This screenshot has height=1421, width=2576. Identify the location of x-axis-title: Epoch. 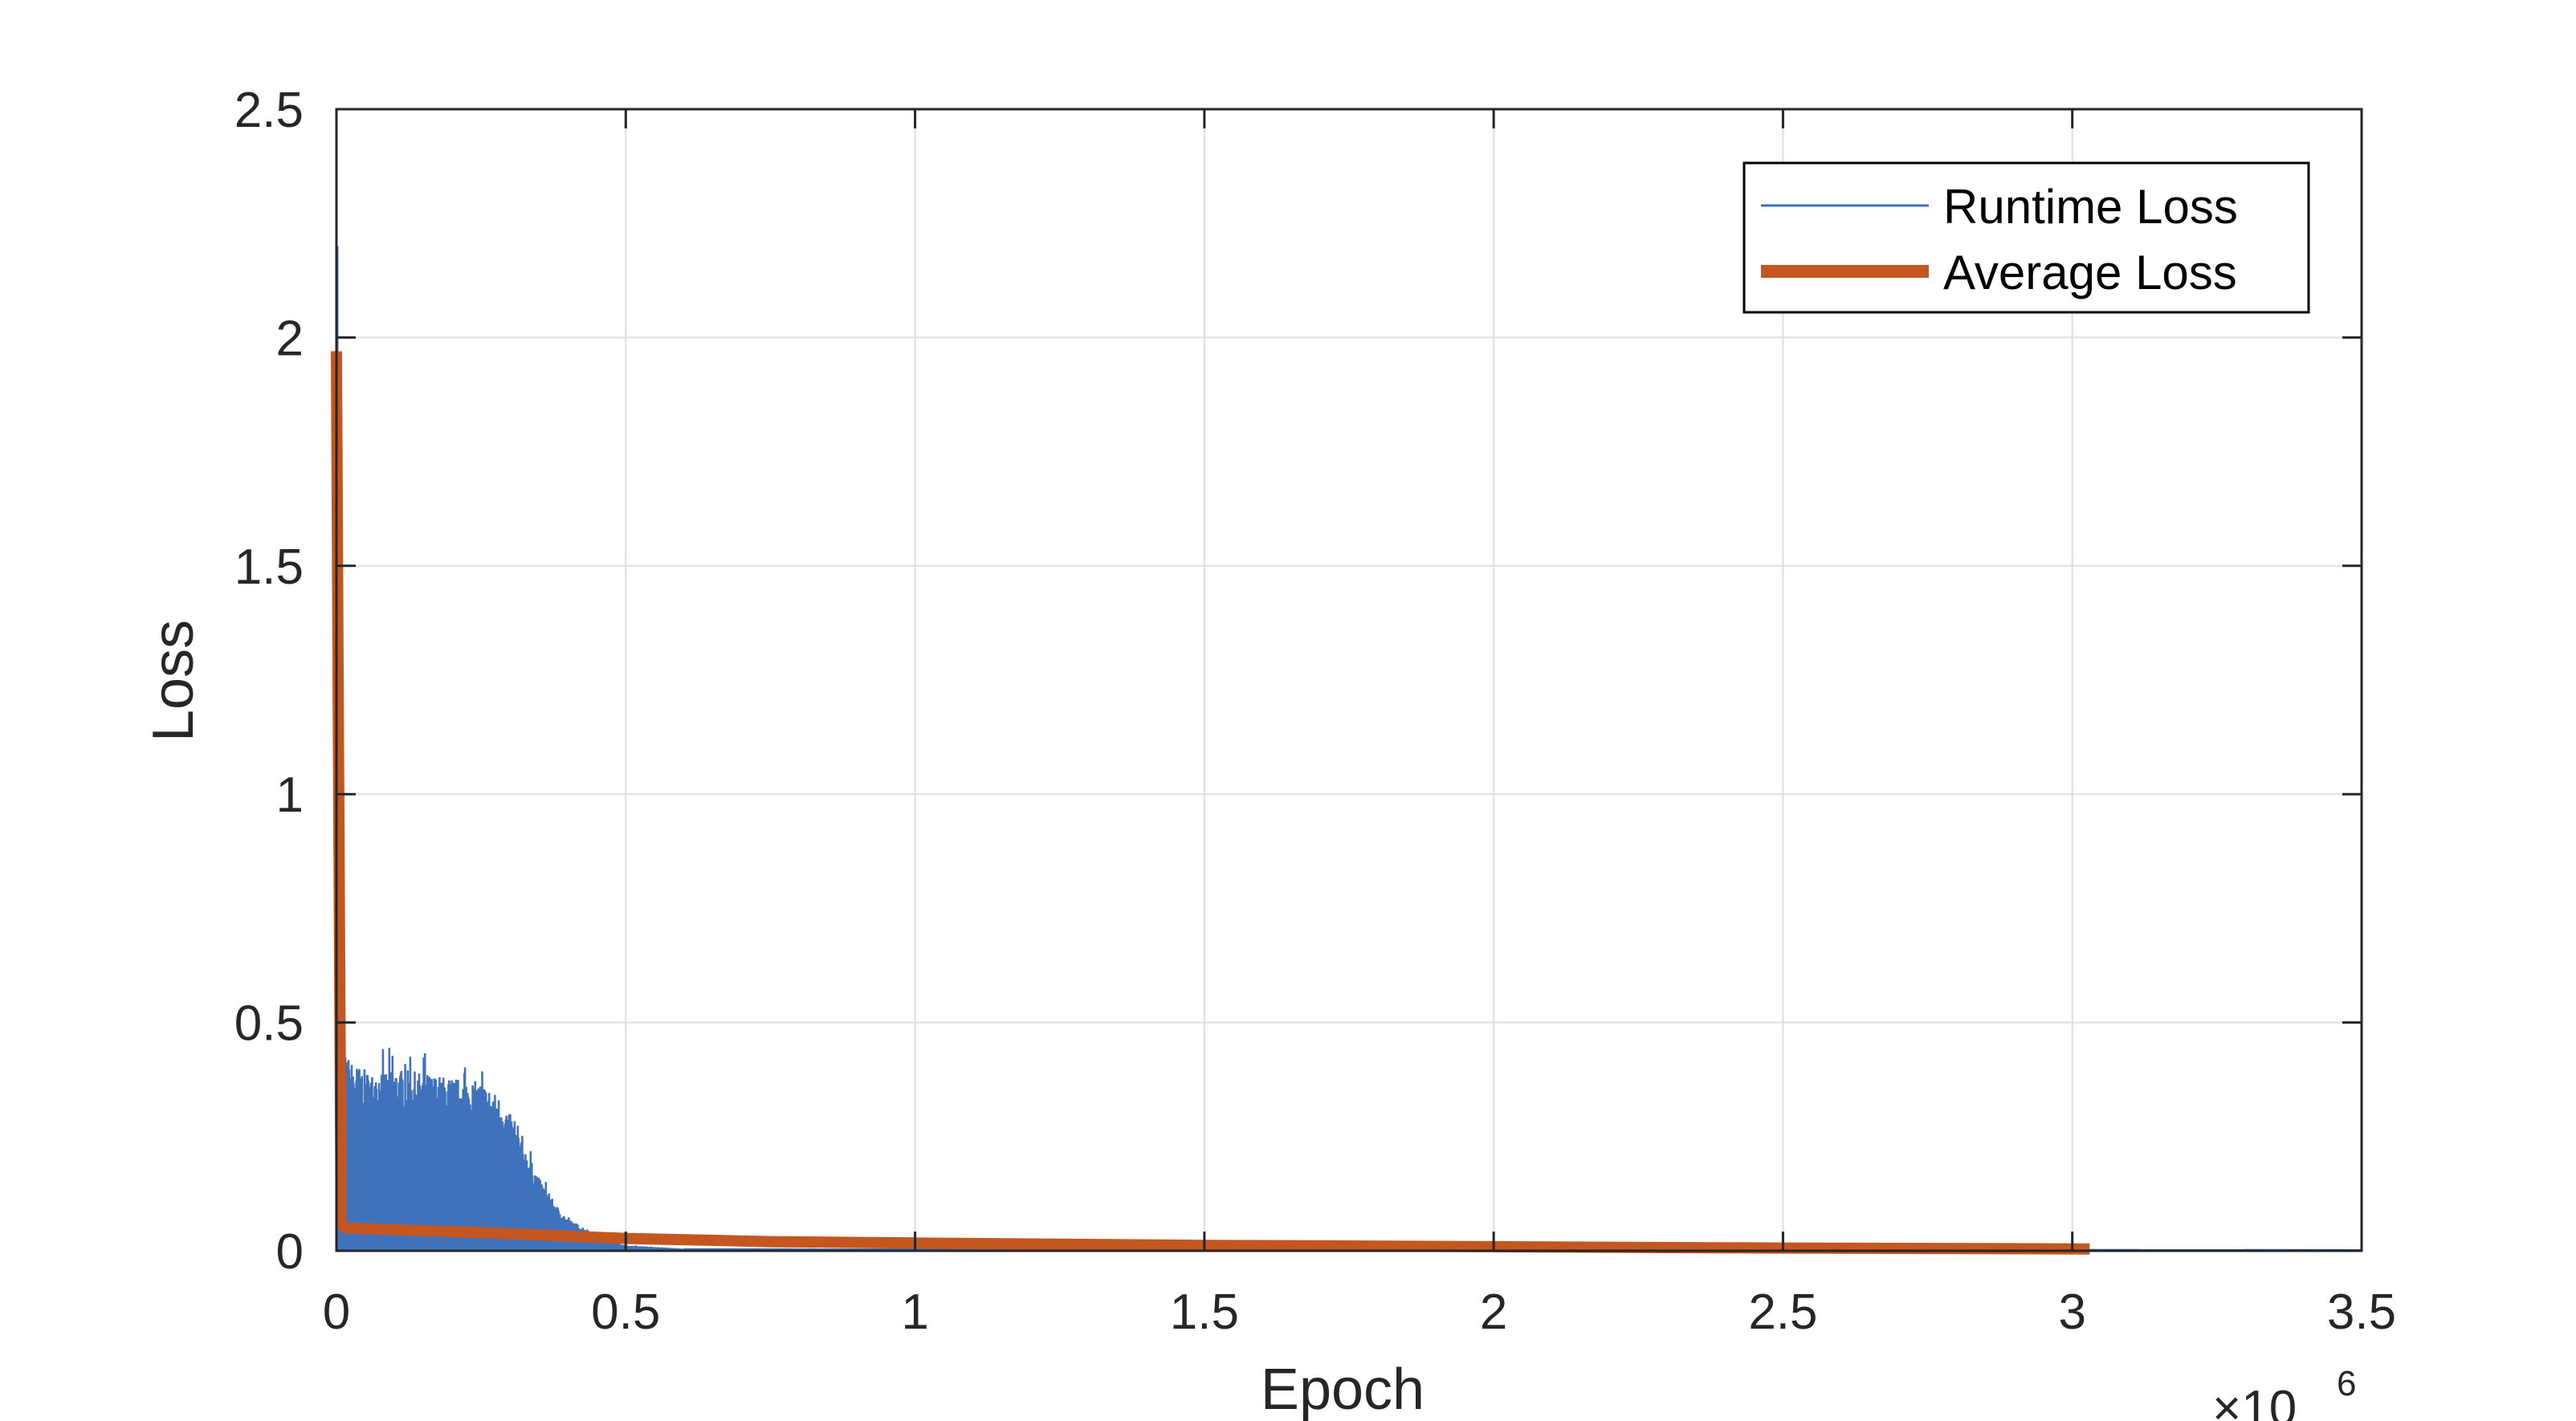
(1343, 1389).